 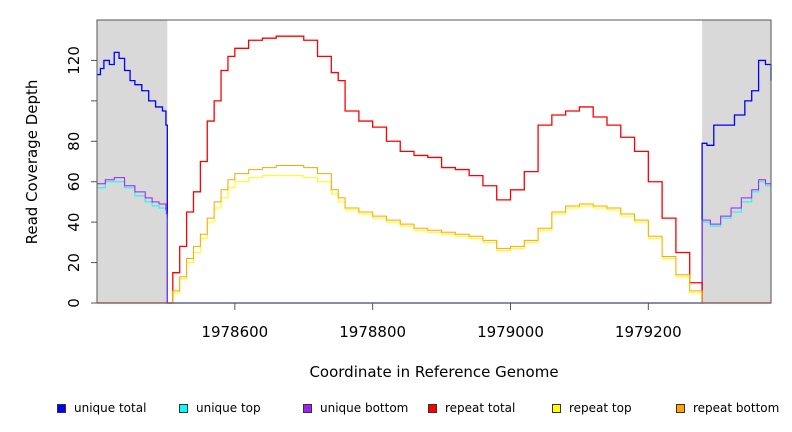 I want to click on legend-label: unique top, so click(x=228, y=408).